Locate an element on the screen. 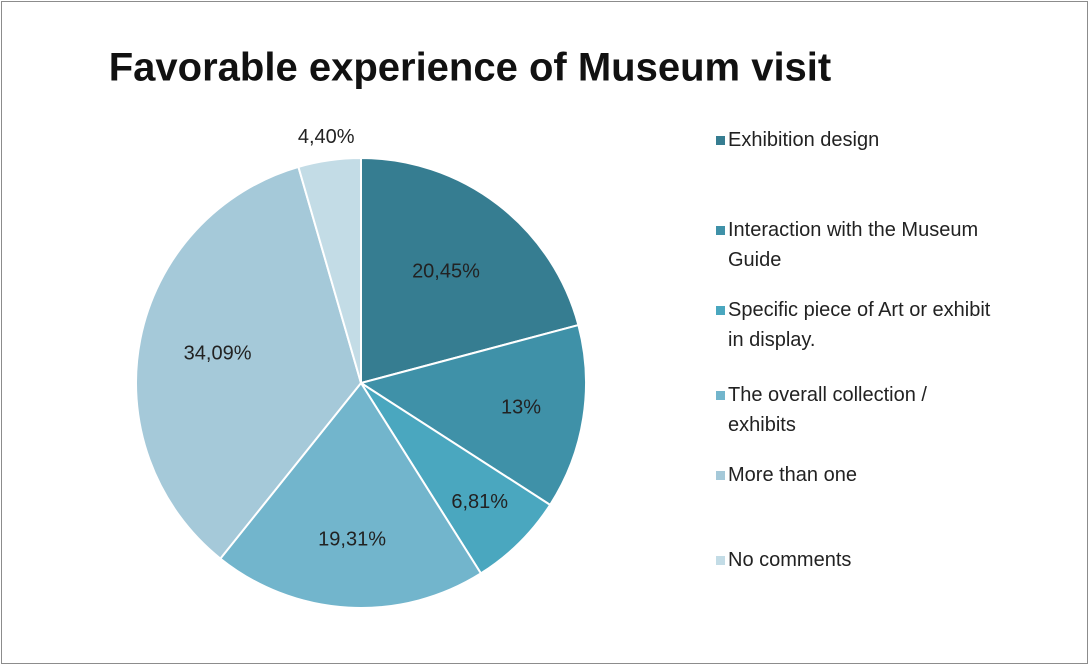 This screenshot has width=1091, height=667. legend-label: Interaction with the Museum Guide is located at coordinates (853, 245).